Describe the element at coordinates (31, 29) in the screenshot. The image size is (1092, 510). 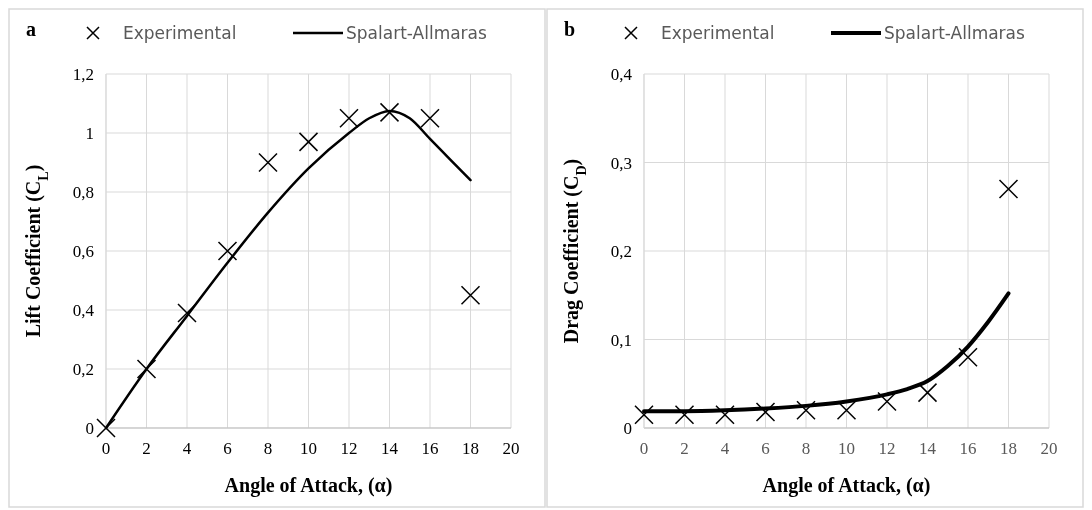
I see `chart-title: a` at that location.